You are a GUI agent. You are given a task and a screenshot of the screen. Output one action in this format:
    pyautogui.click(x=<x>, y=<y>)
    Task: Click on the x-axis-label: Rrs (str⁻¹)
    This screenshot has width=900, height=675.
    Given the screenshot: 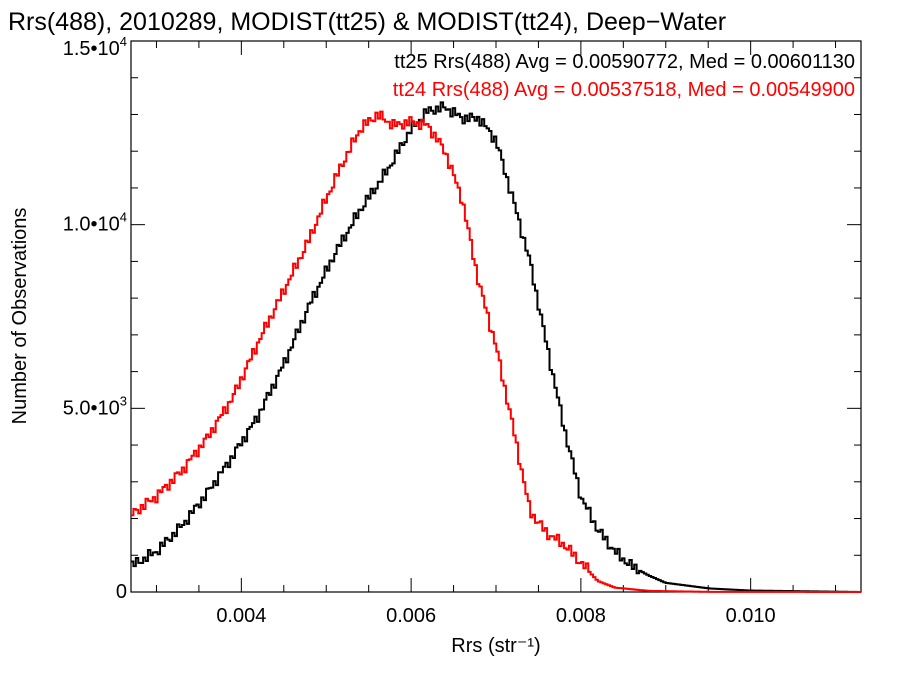 What is the action you would take?
    pyautogui.click(x=495, y=646)
    